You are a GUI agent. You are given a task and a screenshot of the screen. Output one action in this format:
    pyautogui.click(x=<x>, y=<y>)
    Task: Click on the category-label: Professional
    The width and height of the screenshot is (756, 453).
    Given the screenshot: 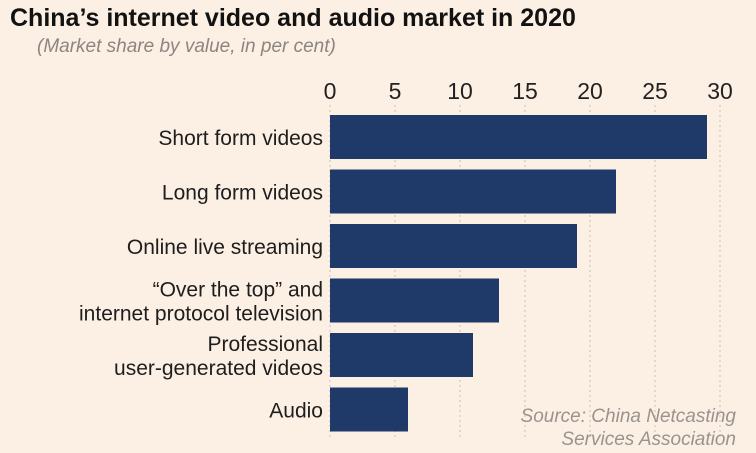 What is the action you would take?
    pyautogui.click(x=265, y=344)
    